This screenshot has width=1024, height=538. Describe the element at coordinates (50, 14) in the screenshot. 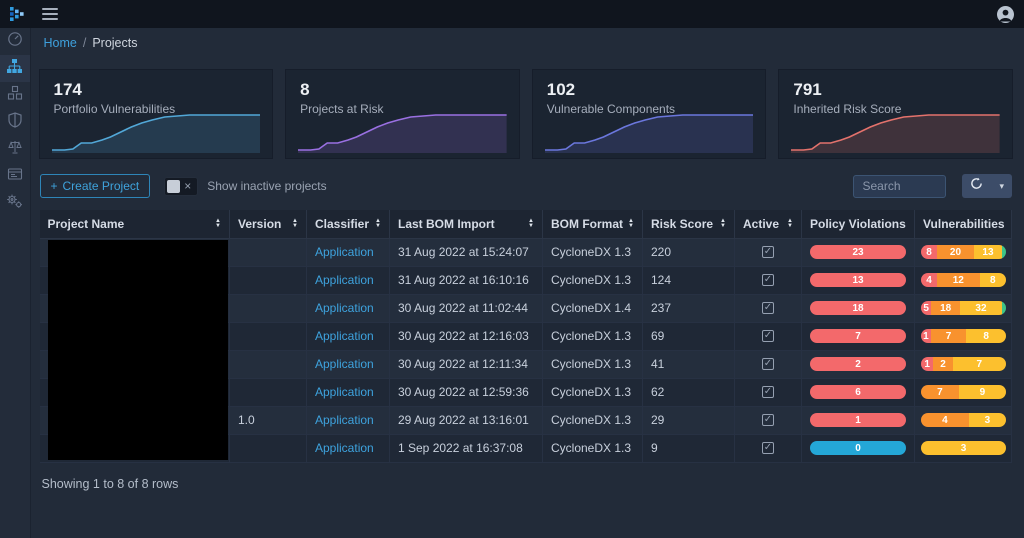

I see `menu-toggle-icon` at that location.